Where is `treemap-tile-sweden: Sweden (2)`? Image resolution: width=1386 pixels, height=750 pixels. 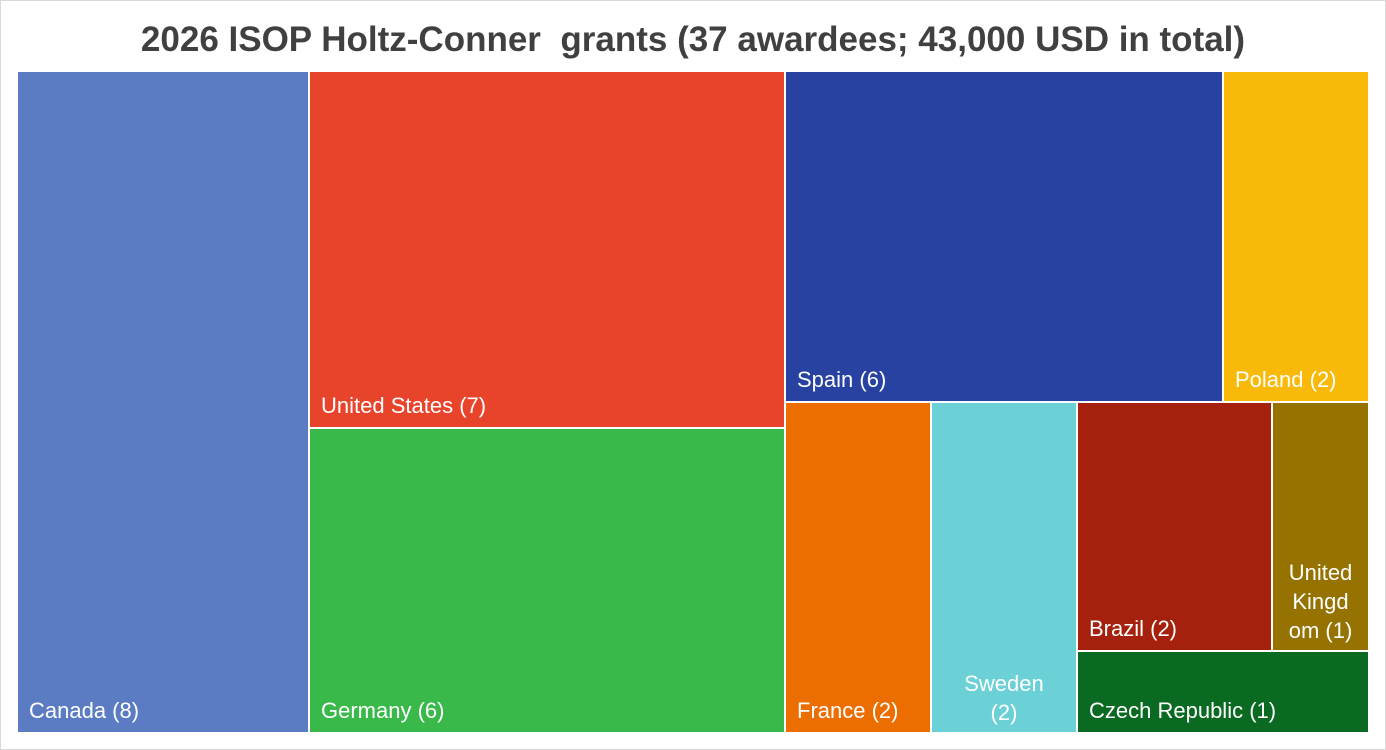 treemap-tile-sweden: Sweden (2) is located at coordinates (1004, 567).